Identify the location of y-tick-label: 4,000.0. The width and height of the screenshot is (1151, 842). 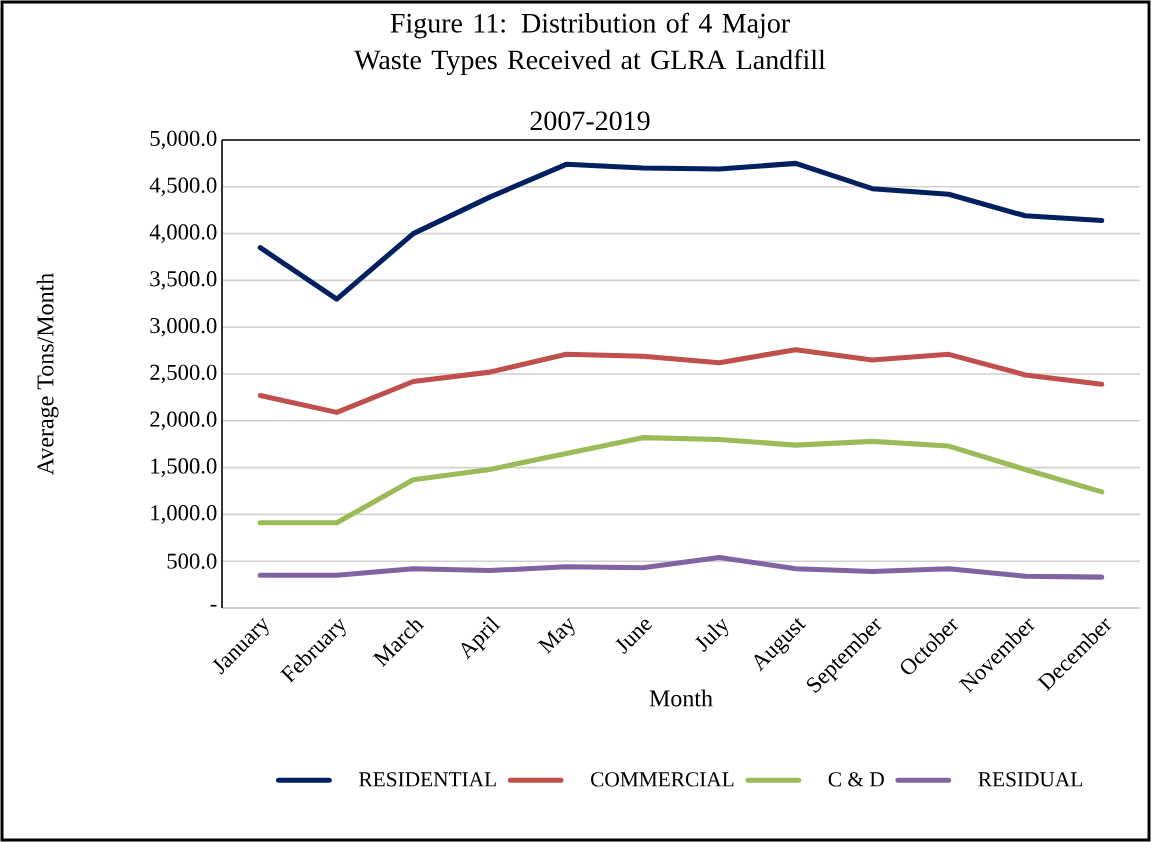
(183, 233).